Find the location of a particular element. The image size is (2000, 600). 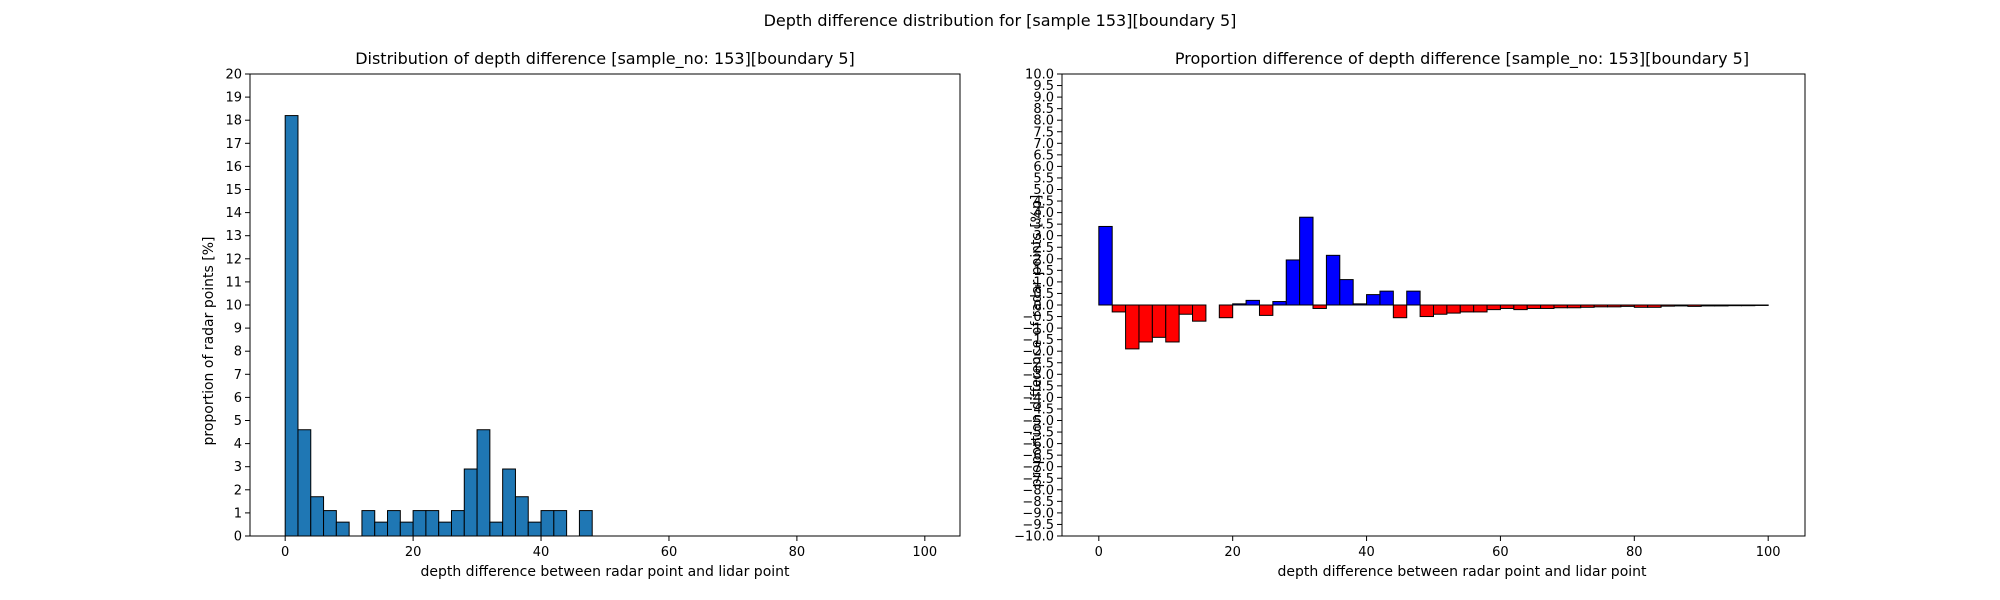

y-tick-label: 8.5 is located at coordinates (1043, 109).